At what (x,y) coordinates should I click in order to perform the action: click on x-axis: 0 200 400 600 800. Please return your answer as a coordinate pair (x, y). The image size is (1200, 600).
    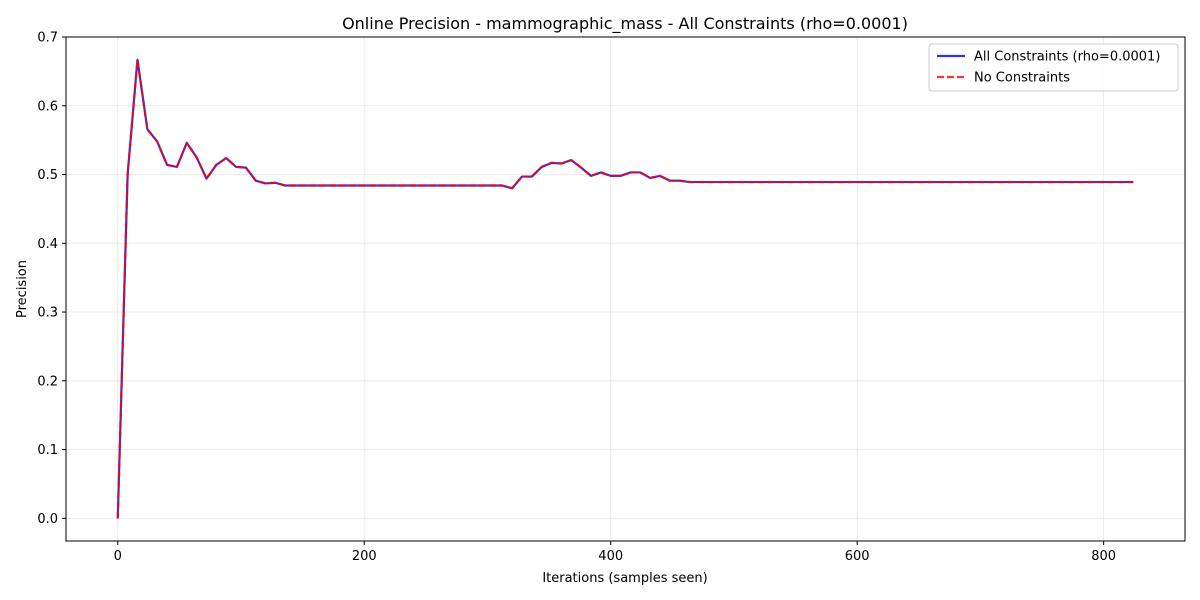
    Looking at the image, I should click on (615, 552).